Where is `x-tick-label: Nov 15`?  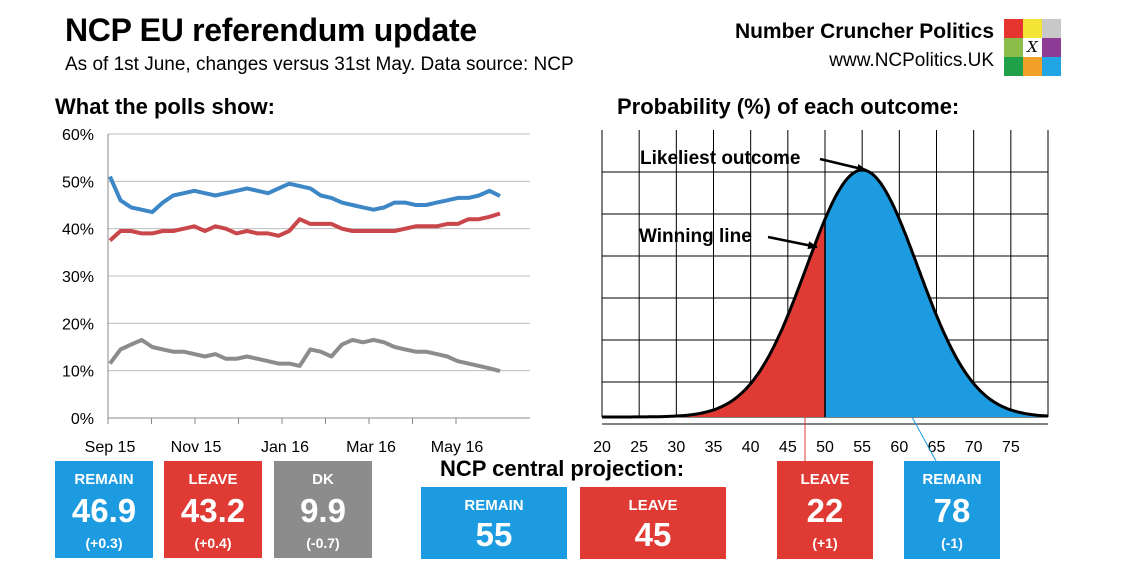
x-tick-label: Nov 15 is located at coordinates (196, 447).